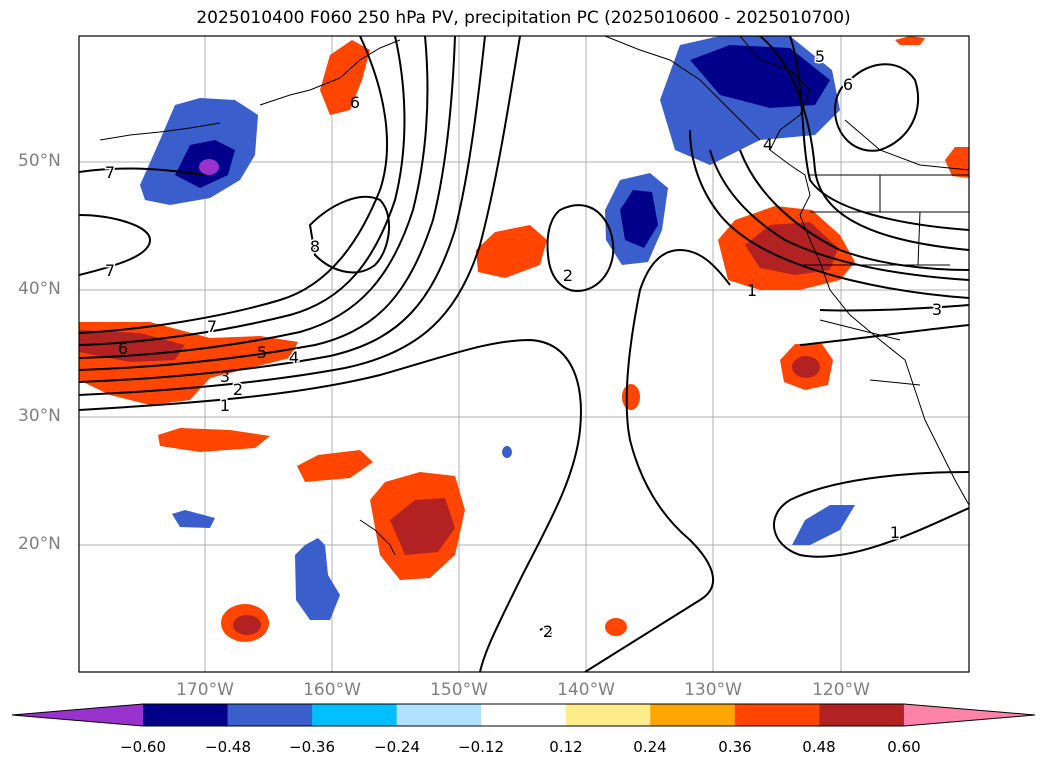  What do you see at coordinates (312, 747) in the screenshot?
I see `colorbar-tick: −0.36` at bounding box center [312, 747].